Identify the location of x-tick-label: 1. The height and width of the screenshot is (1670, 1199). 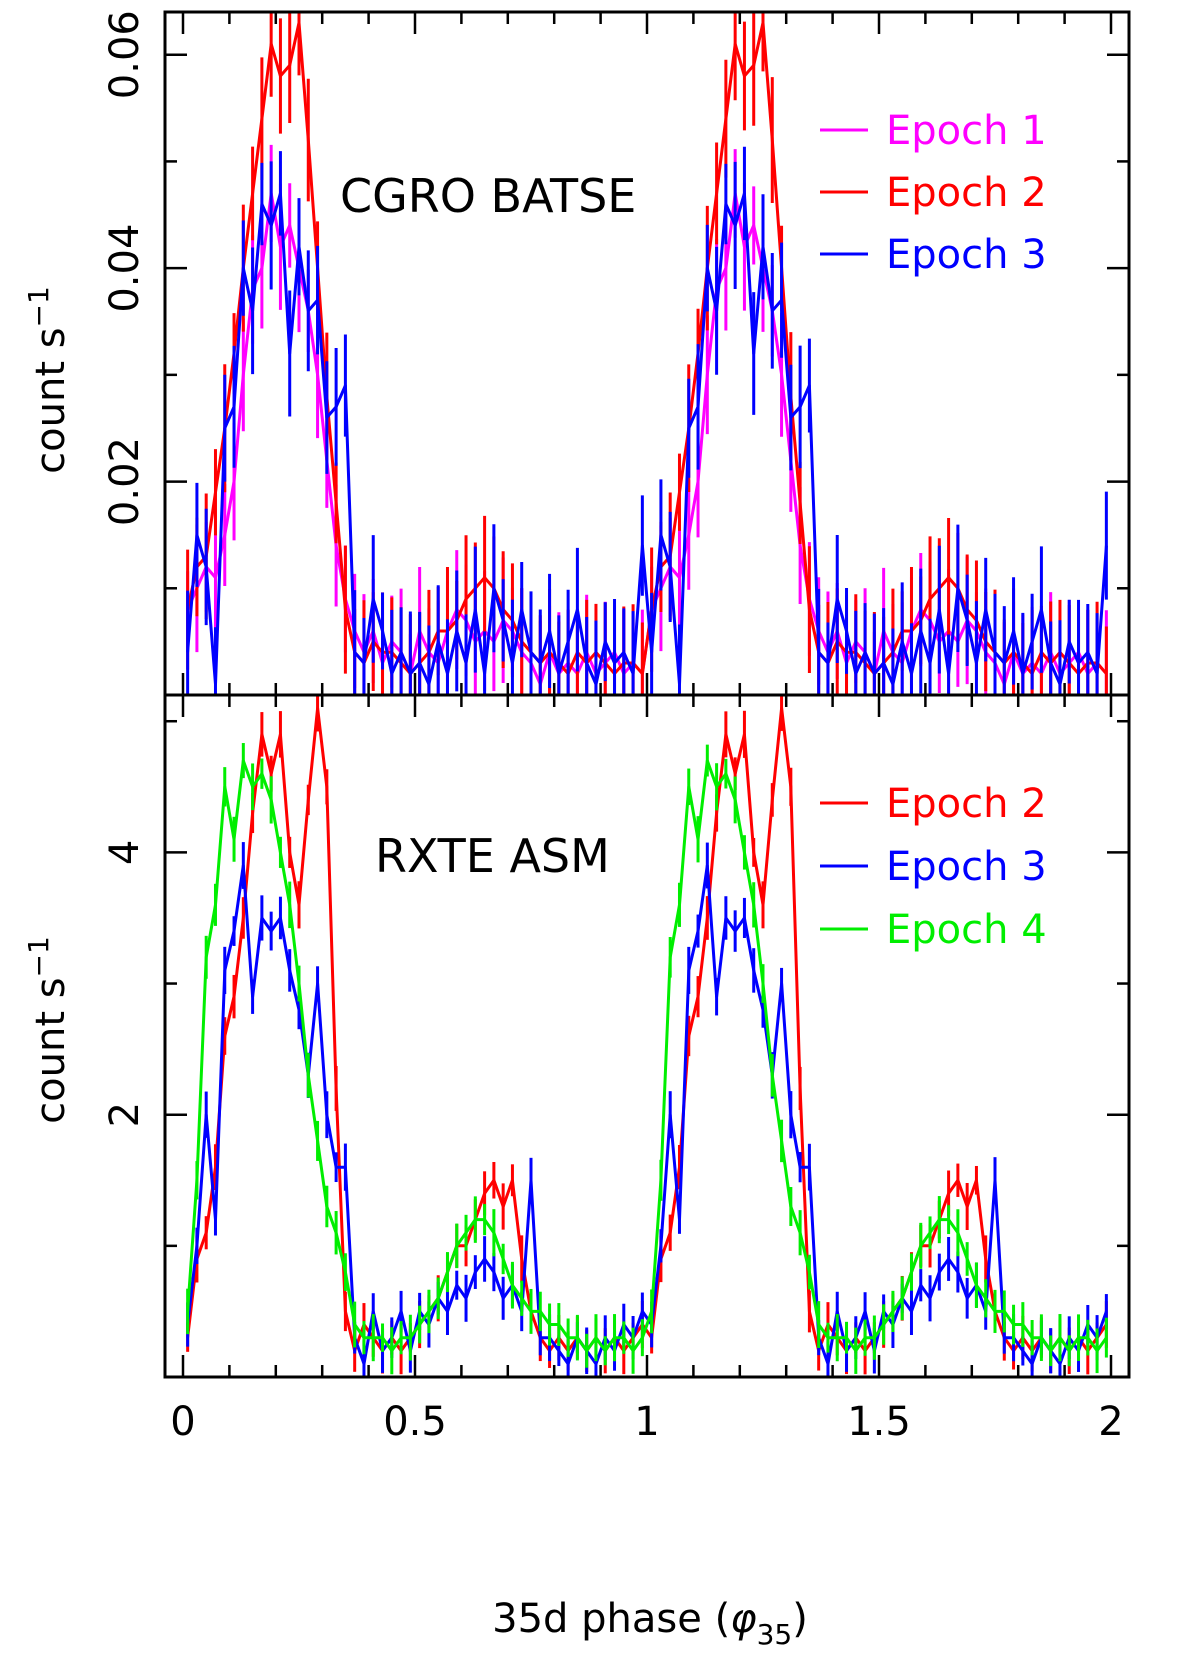
(646, 1422).